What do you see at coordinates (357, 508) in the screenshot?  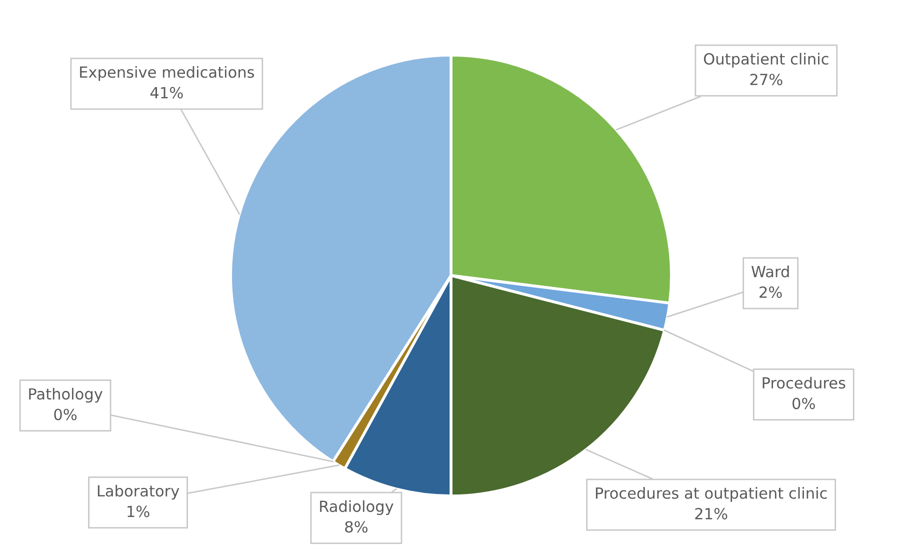 I see `slice-label: Radiology` at bounding box center [357, 508].